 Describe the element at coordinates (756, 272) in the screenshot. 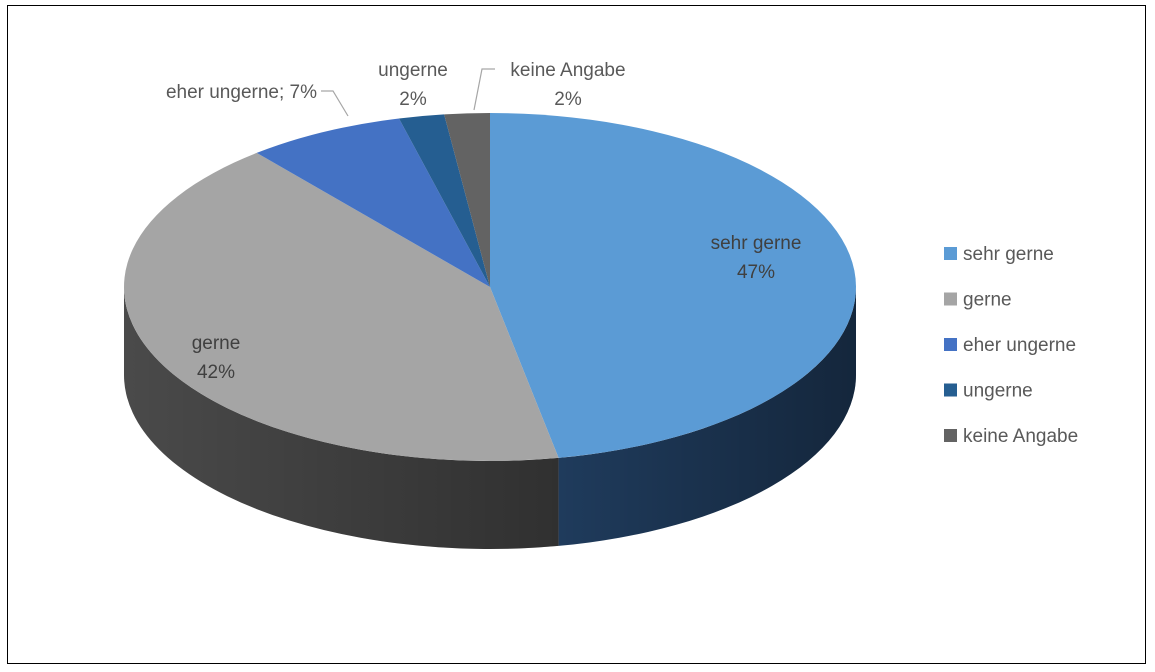

I see `data-label-value-sehr-gerne: 47%` at that location.